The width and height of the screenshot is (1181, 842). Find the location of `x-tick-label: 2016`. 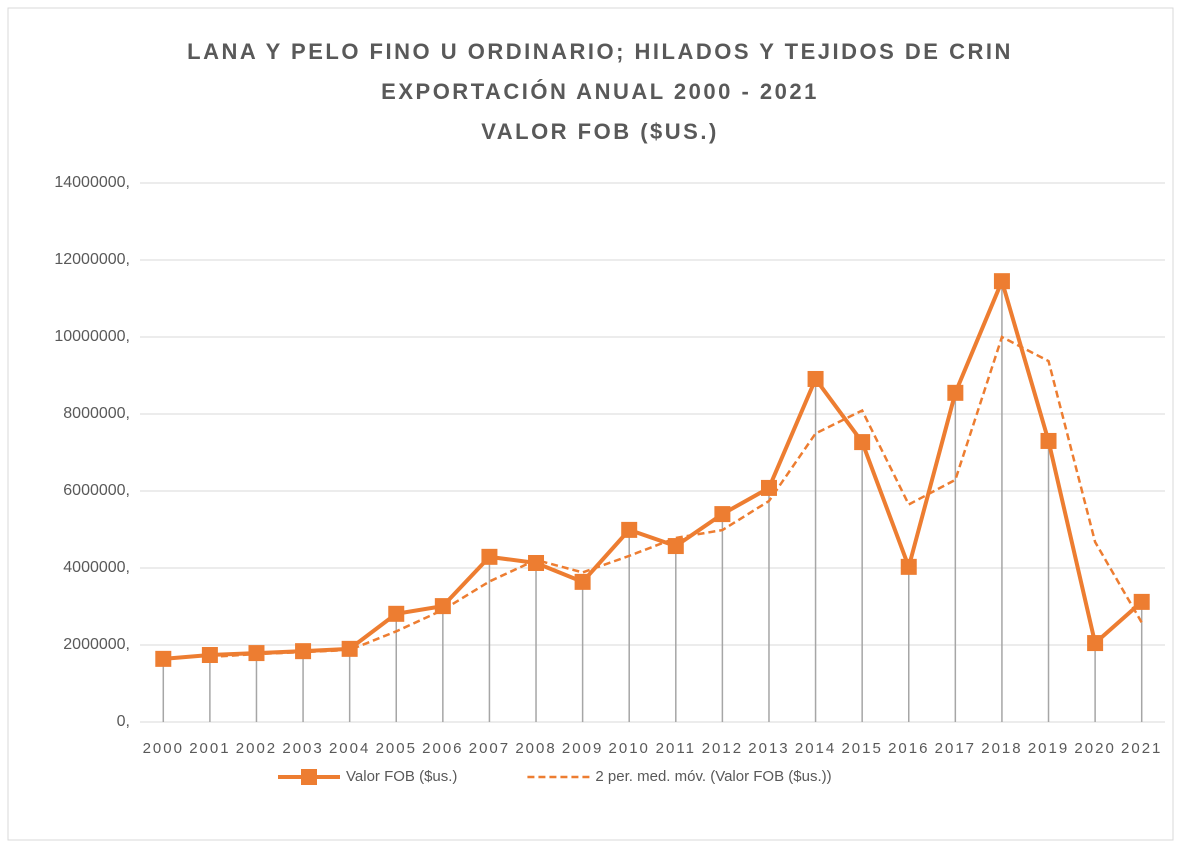

x-tick-label: 2016 is located at coordinates (908, 748).